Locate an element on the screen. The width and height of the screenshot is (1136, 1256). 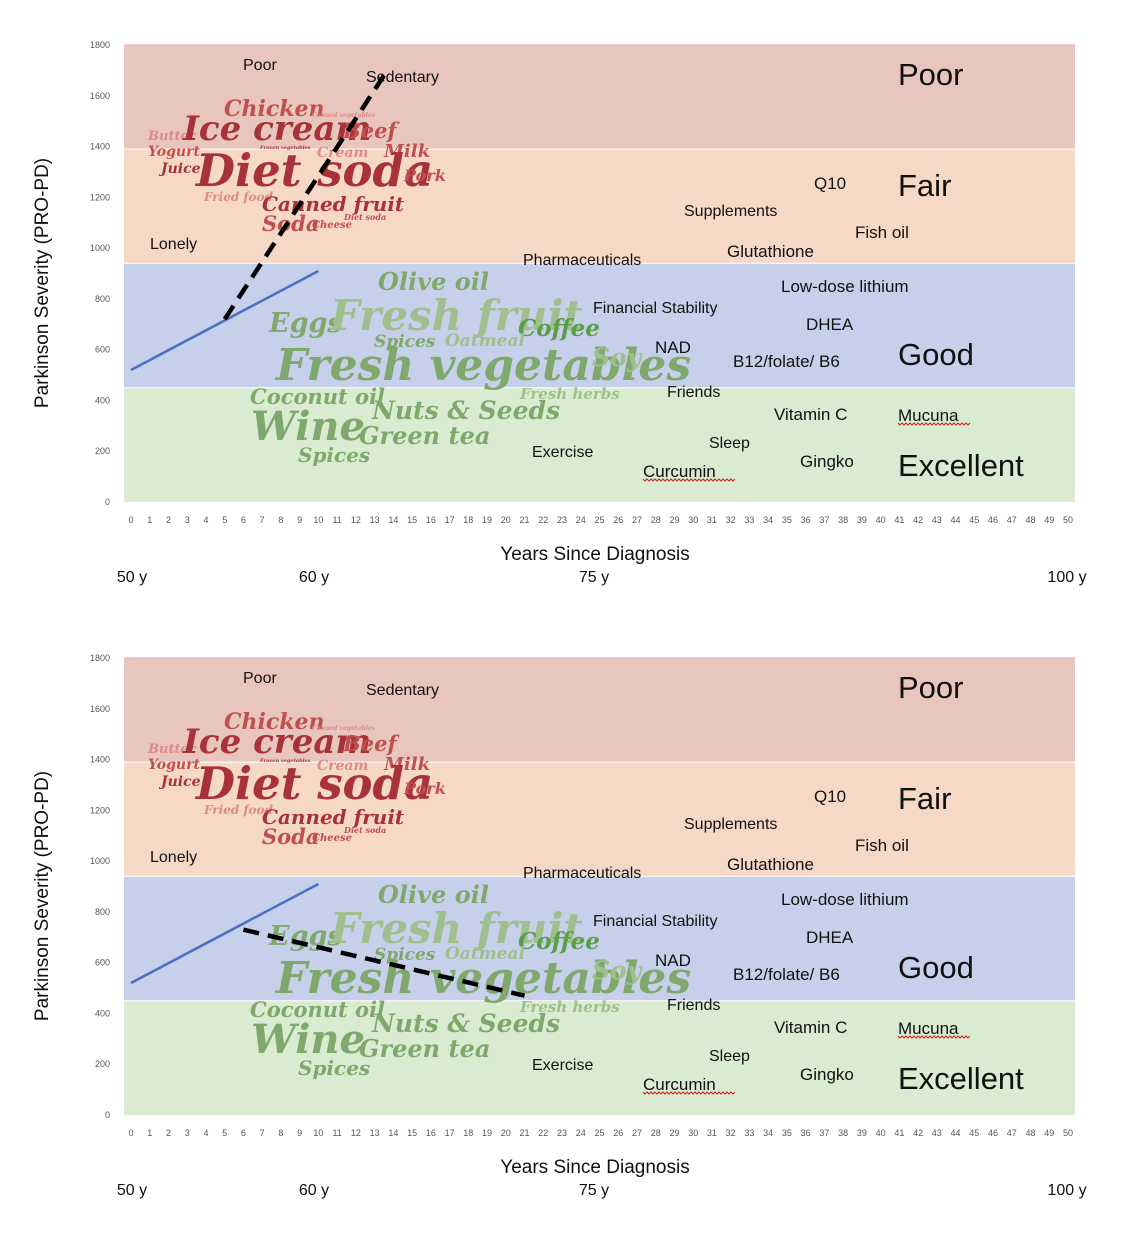
age-label: 60 y is located at coordinates (314, 577).